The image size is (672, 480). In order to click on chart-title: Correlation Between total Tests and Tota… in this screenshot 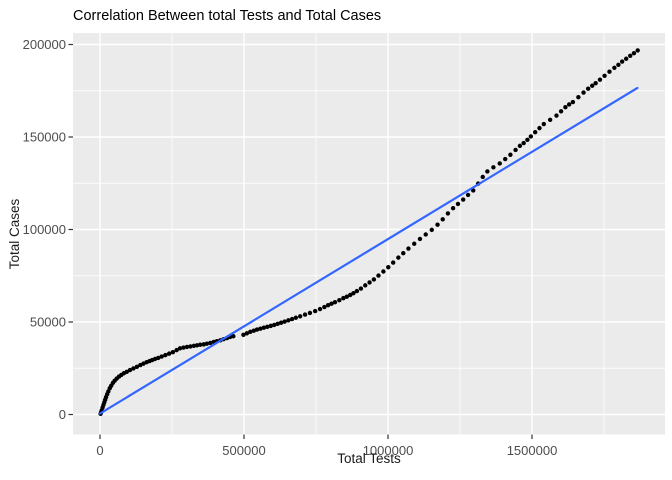, I will do `click(227, 16)`.